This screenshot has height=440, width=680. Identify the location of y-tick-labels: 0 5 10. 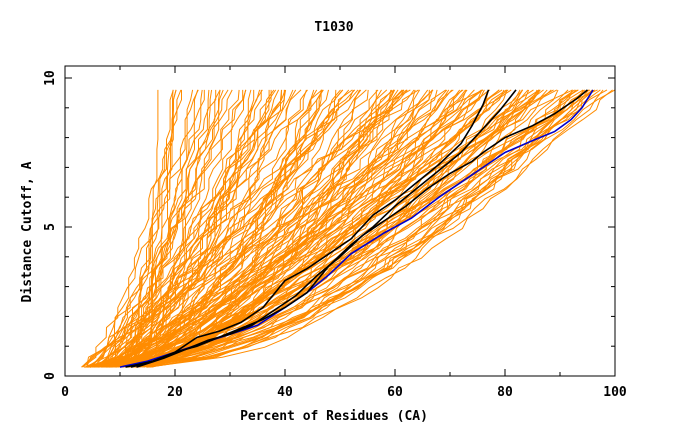
(50, 225).